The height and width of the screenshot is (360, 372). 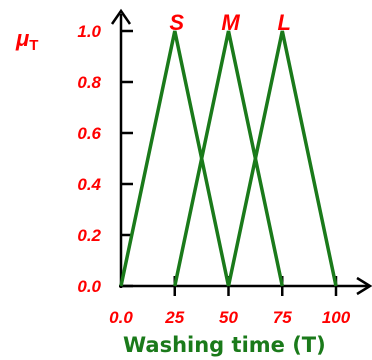 What do you see at coordinates (224, 345) in the screenshot?
I see `x-axis-label: Washing time (T)` at bounding box center [224, 345].